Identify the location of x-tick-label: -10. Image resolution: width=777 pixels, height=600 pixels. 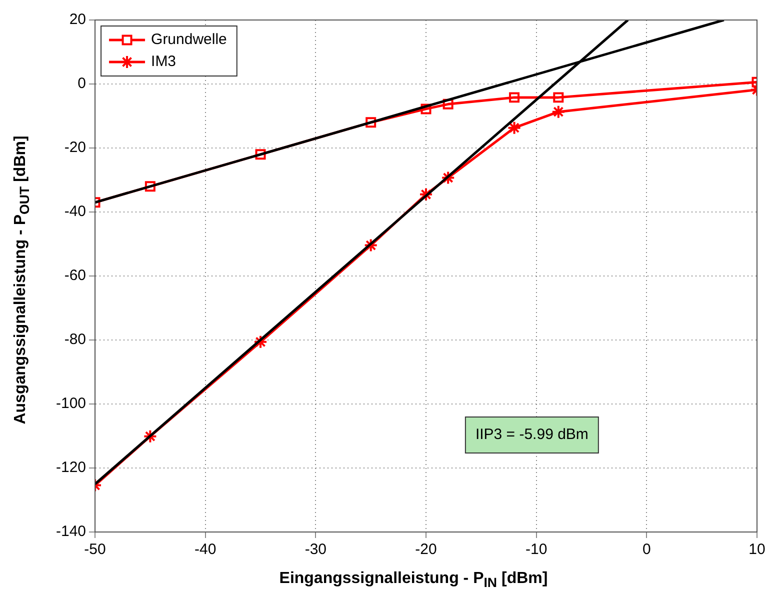
(536, 549).